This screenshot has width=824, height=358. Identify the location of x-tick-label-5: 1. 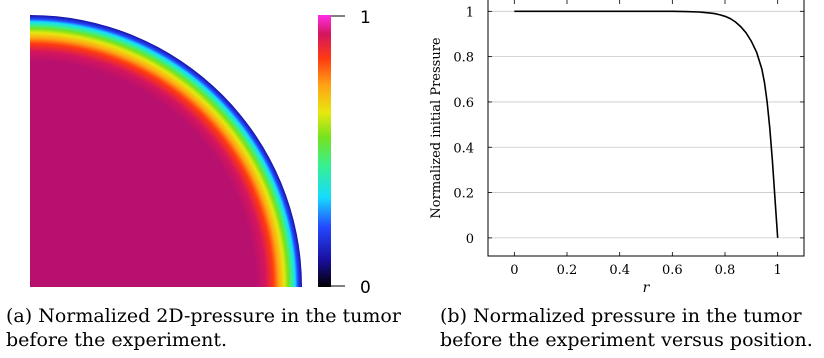
(778, 270).